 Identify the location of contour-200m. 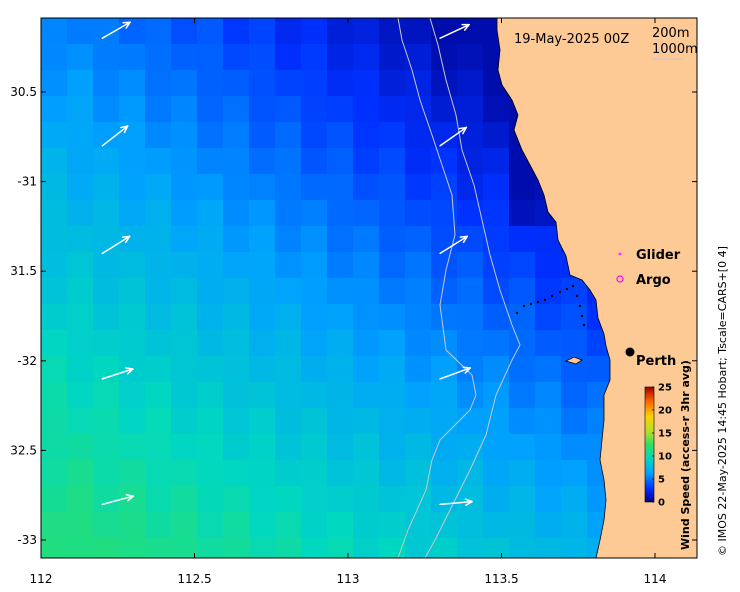
(472, 288).